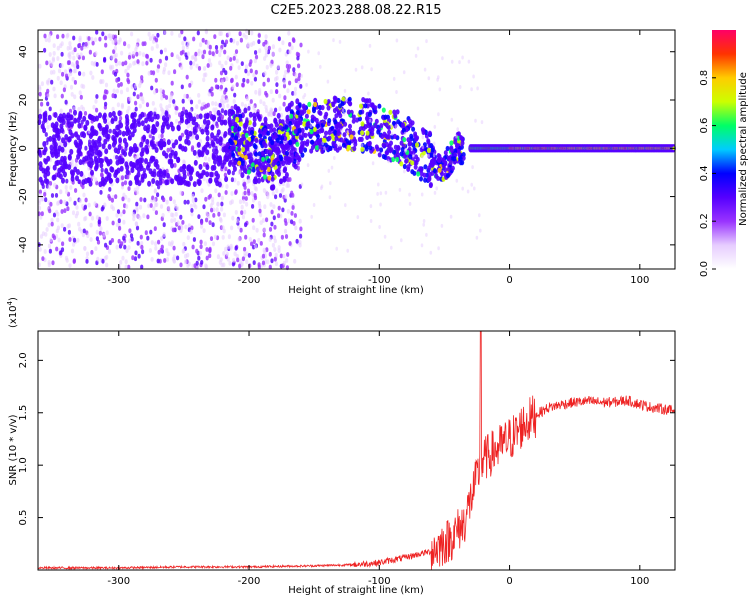 The height and width of the screenshot is (600, 750). I want to click on colorbar-tick-label: 0.4, so click(704, 173).